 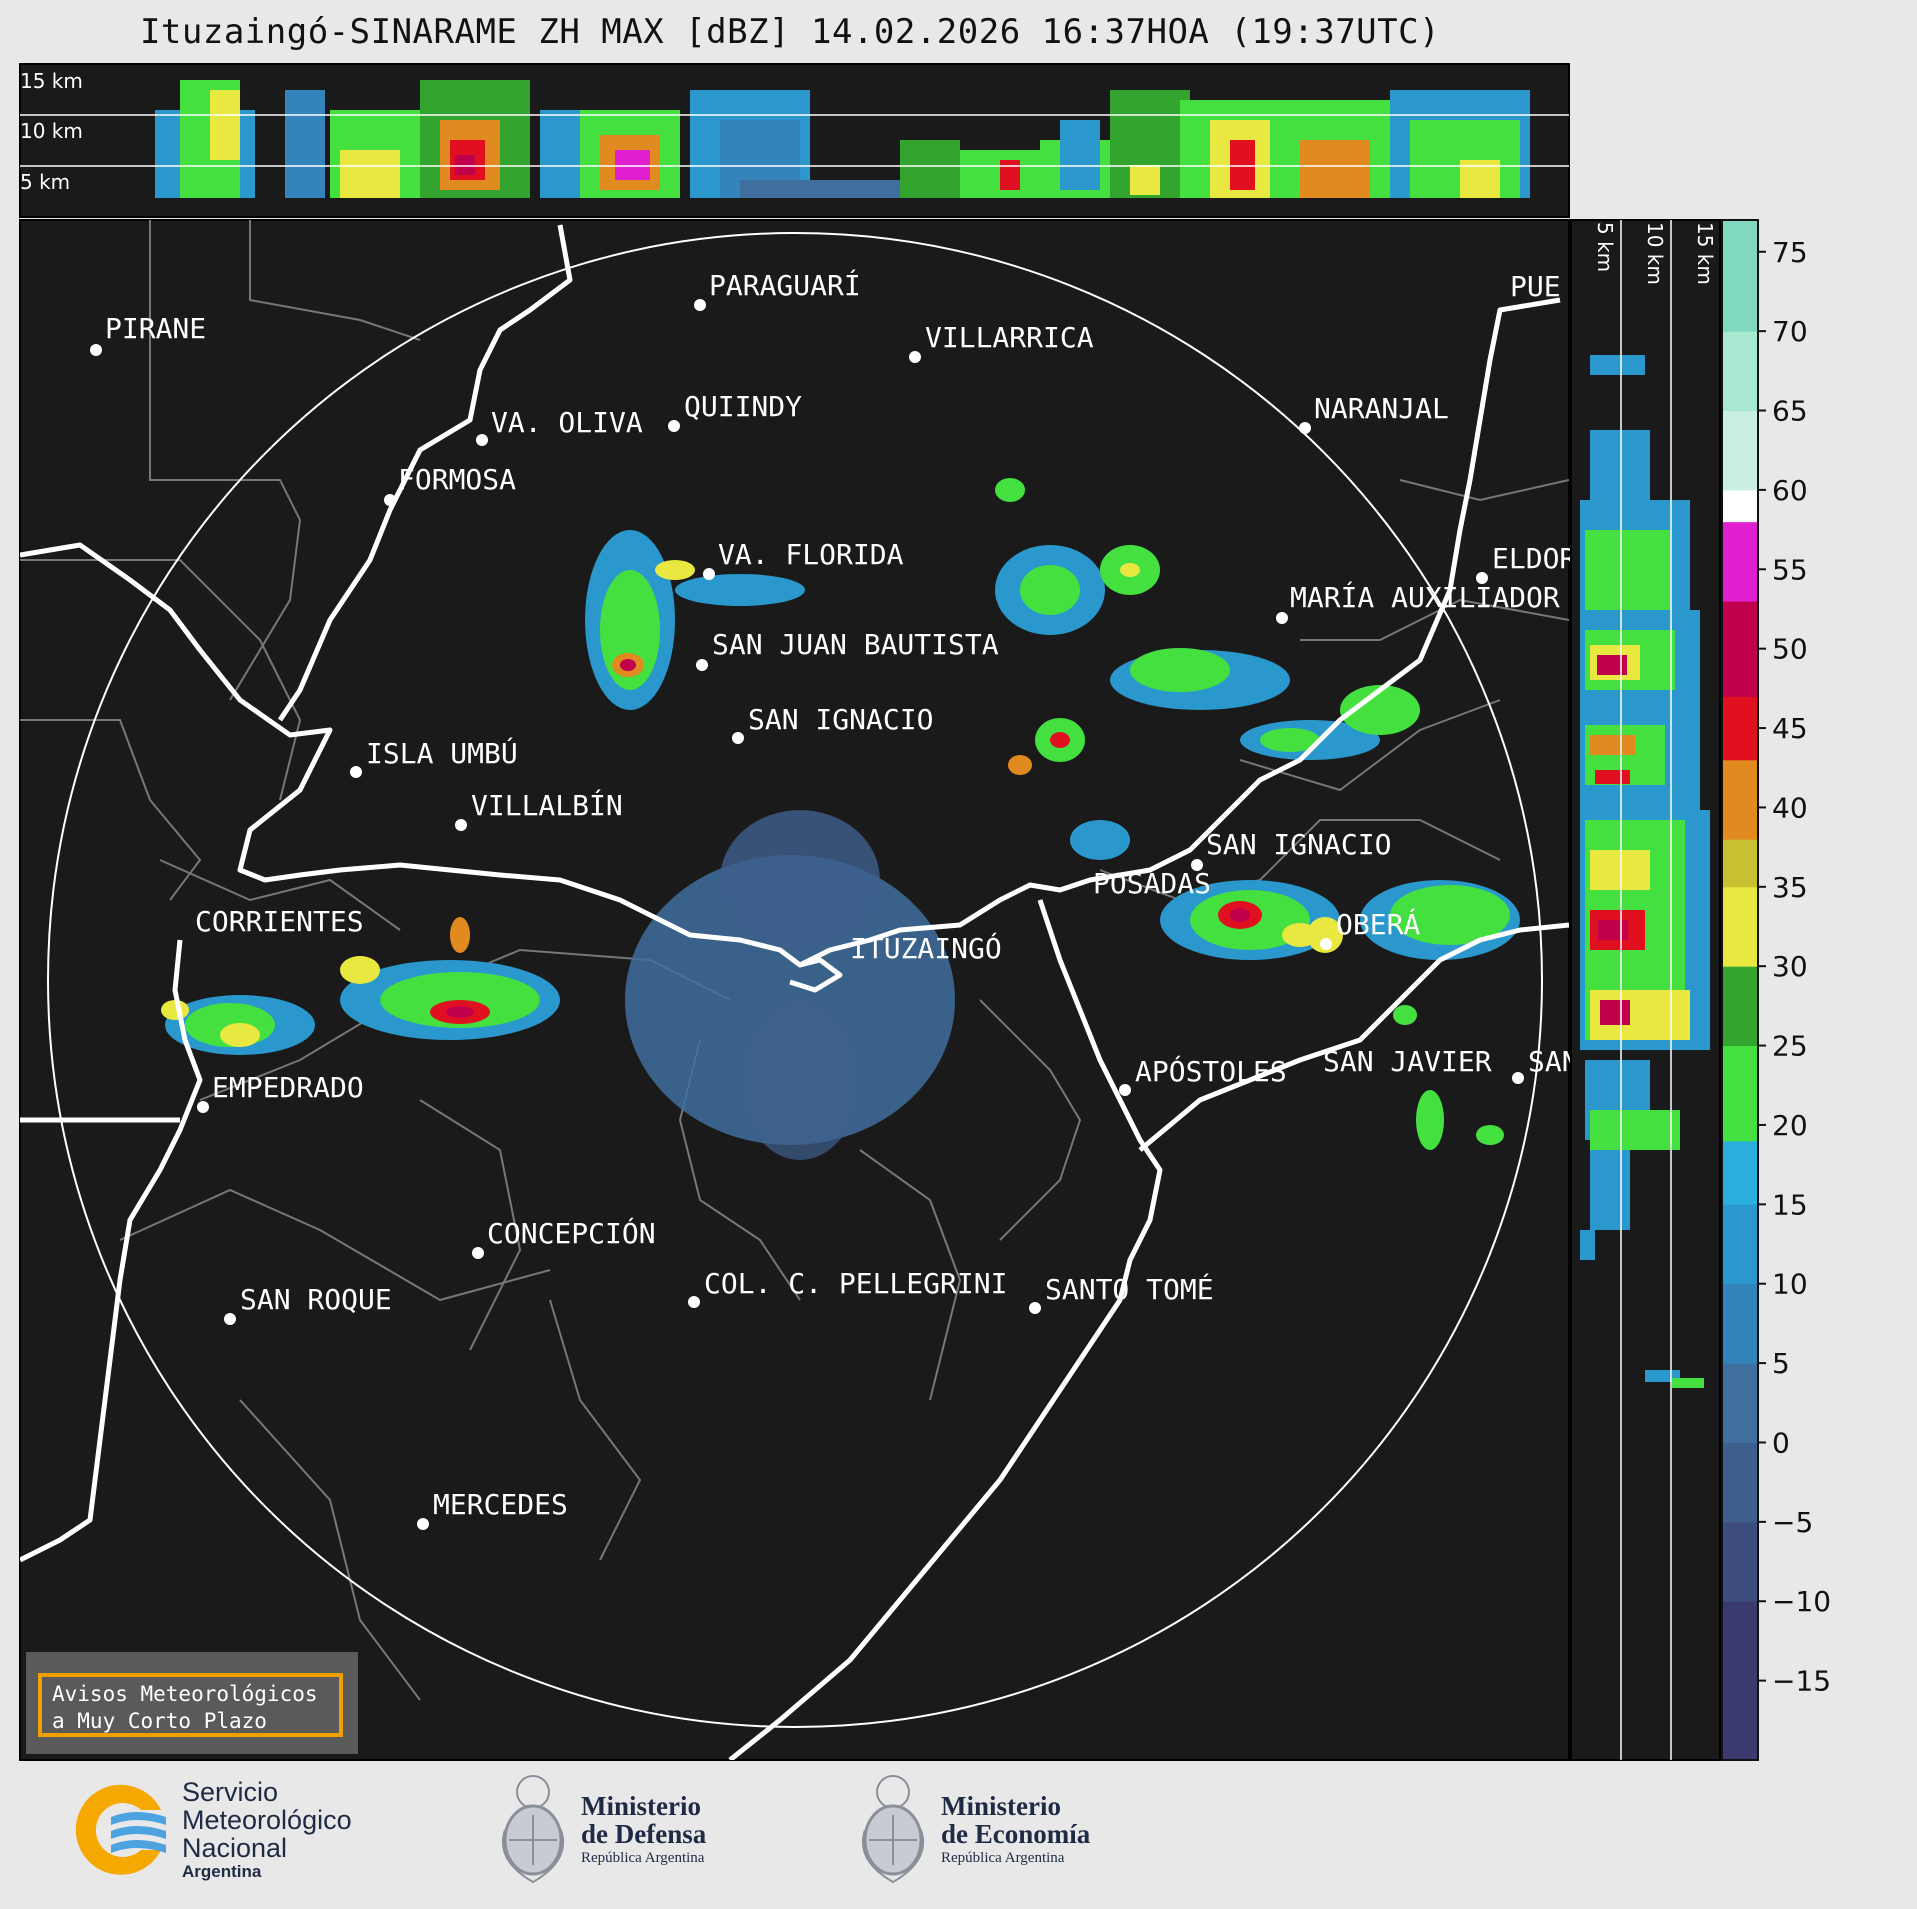 What do you see at coordinates (1790, 966) in the screenshot?
I see `colorbar-tick-label: 30` at bounding box center [1790, 966].